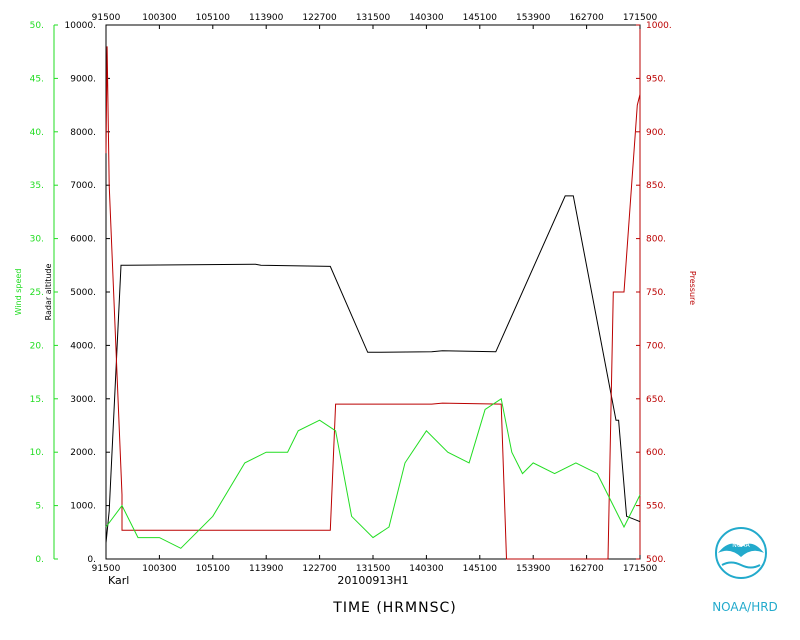 Image resolution: width=800 pixels, height=640 pixels. What do you see at coordinates (159, 569) in the screenshot?
I see `x-tick-label: 100300` at bounding box center [159, 569].